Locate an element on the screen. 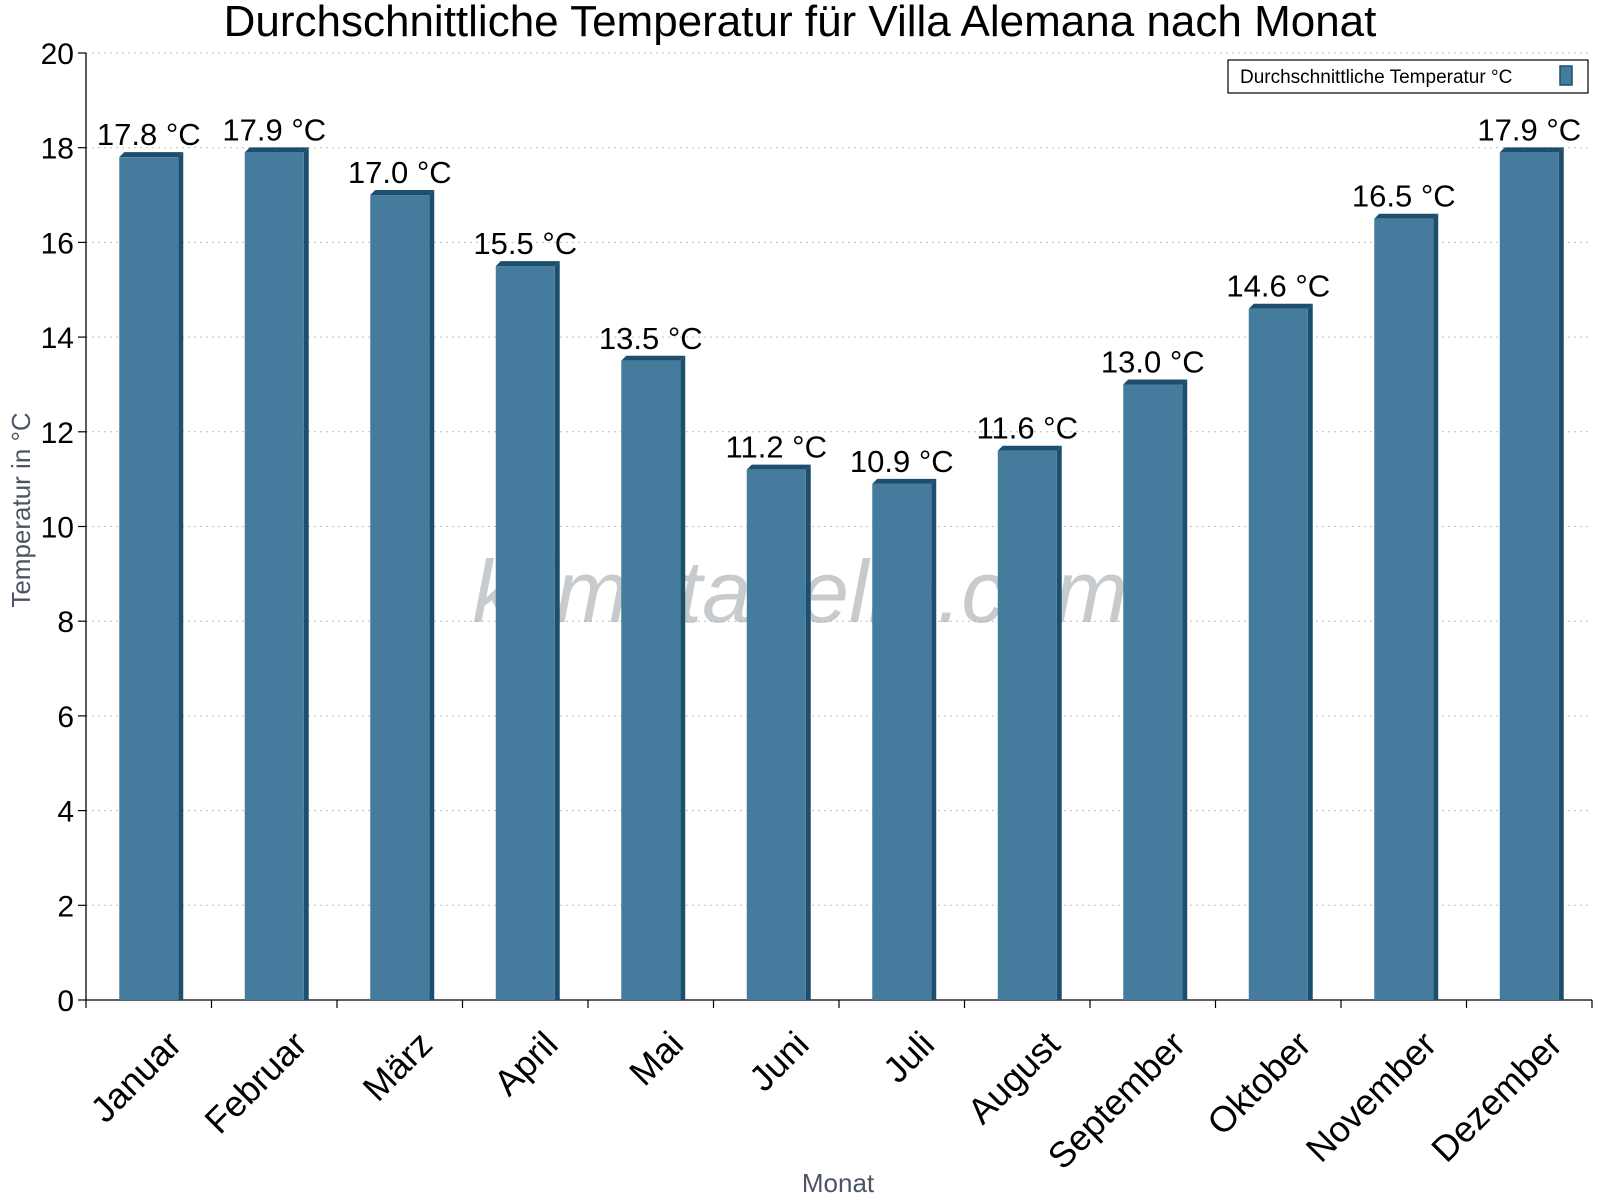  x-tick-label: Juni is located at coordinates (779, 1061).